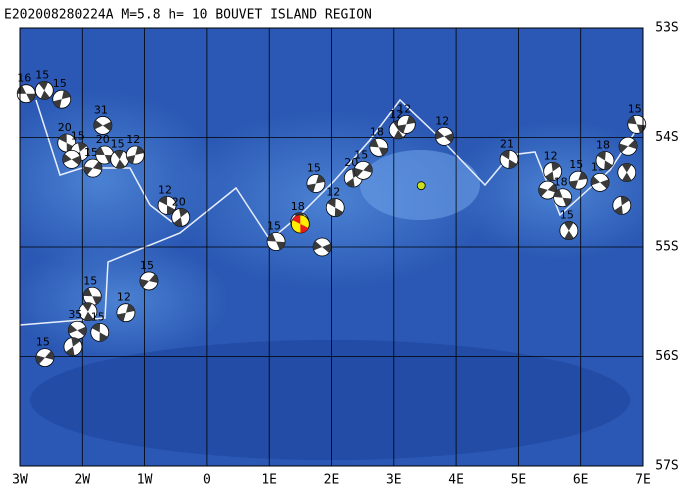  What do you see at coordinates (456, 480) in the screenshot?
I see `lon-label: 4E` at bounding box center [456, 480].